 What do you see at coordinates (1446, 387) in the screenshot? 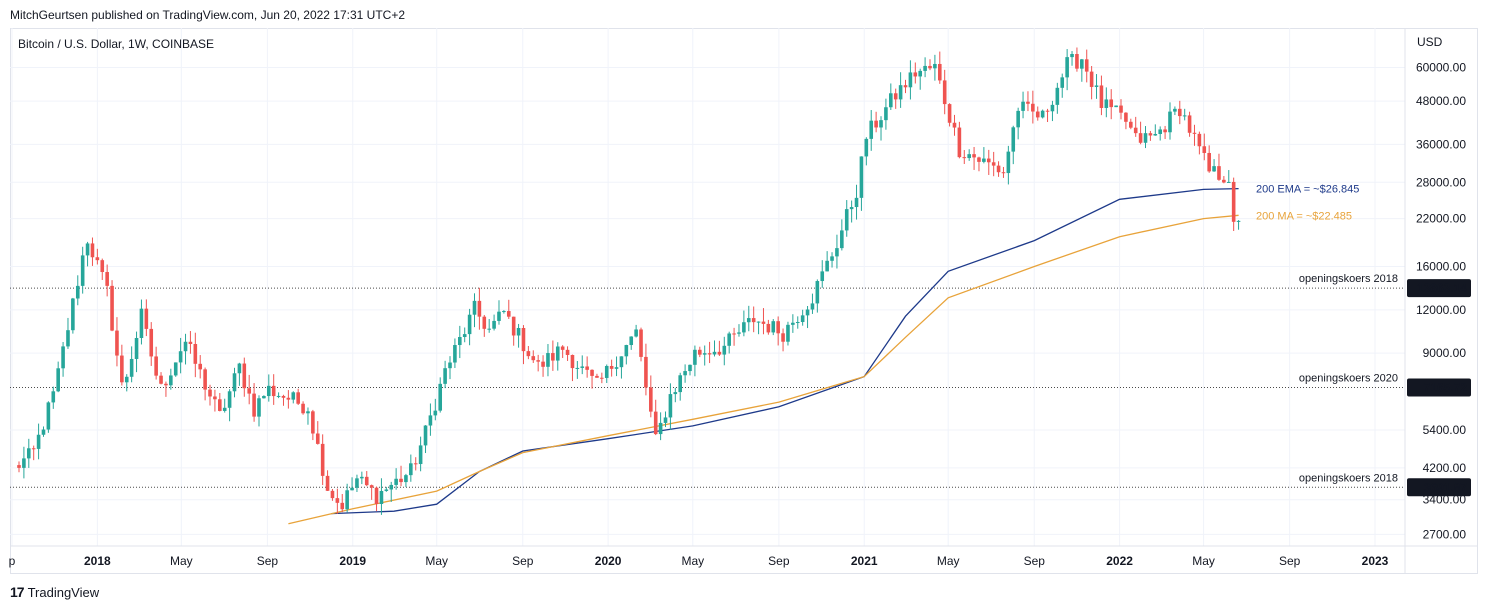
I see `level-price-badge-label: 7165.72` at bounding box center [1446, 387].